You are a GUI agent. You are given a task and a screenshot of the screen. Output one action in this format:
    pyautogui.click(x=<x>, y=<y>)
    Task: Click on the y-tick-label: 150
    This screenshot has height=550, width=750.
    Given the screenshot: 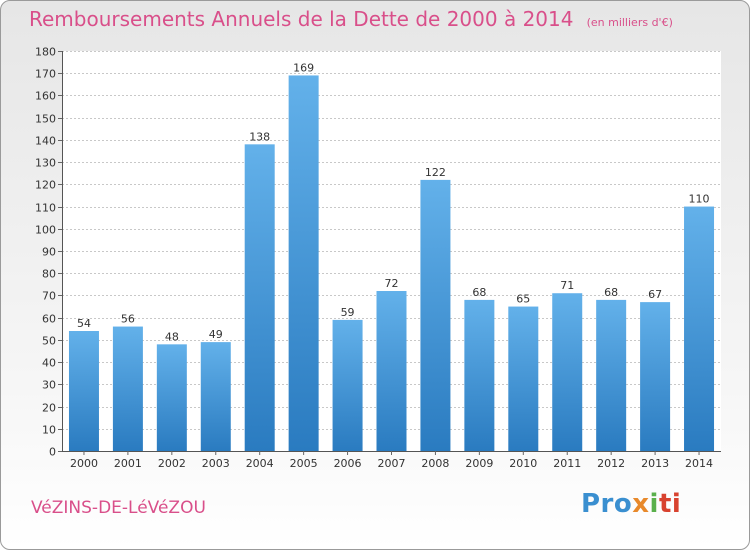 What is the action you would take?
    pyautogui.click(x=45, y=119)
    